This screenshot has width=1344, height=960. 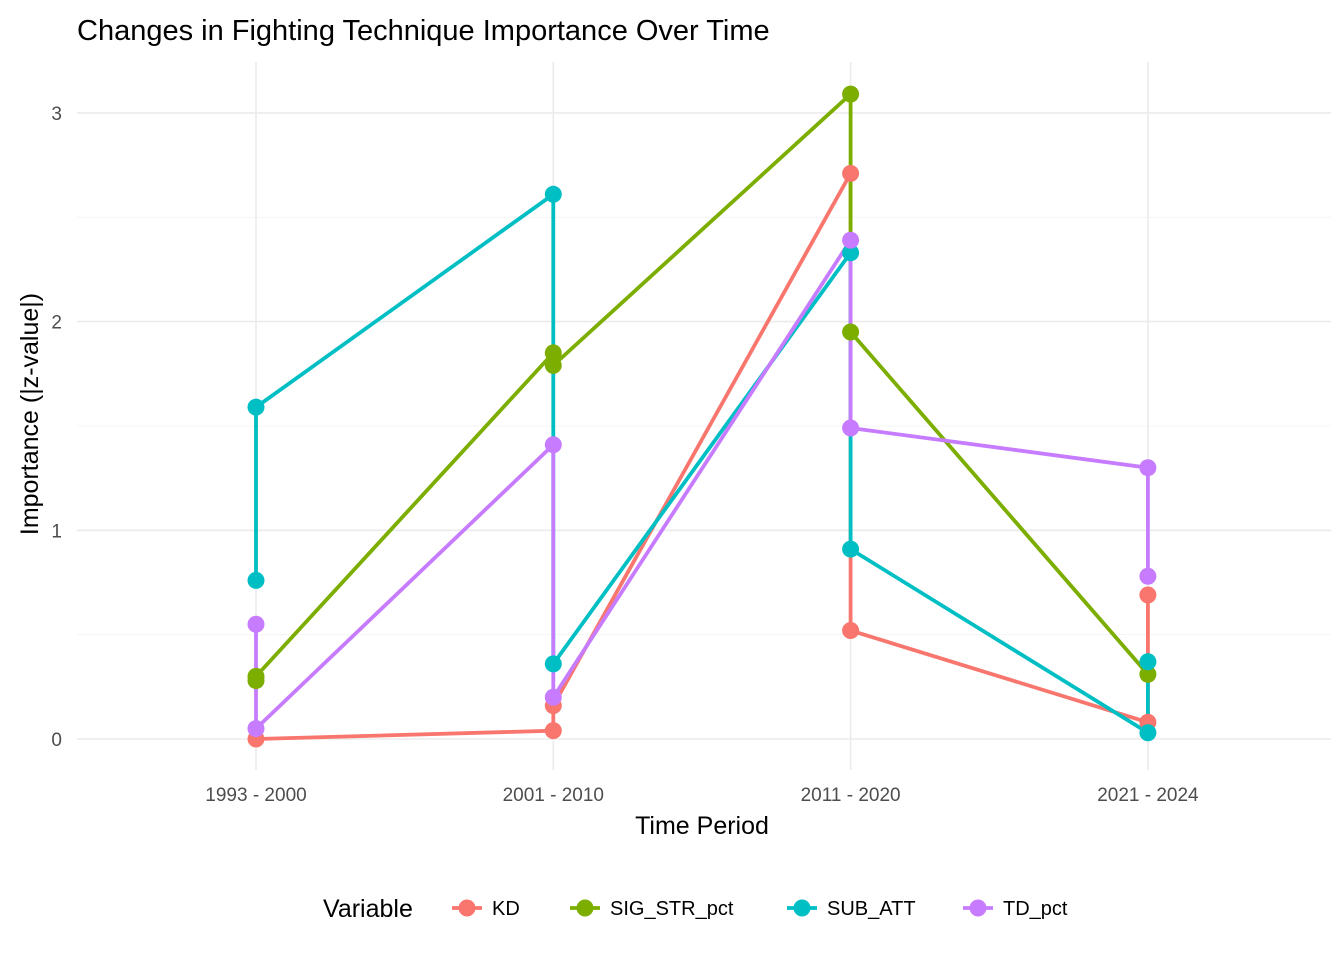 I want to click on y-tick-label: 3, so click(x=56, y=114).